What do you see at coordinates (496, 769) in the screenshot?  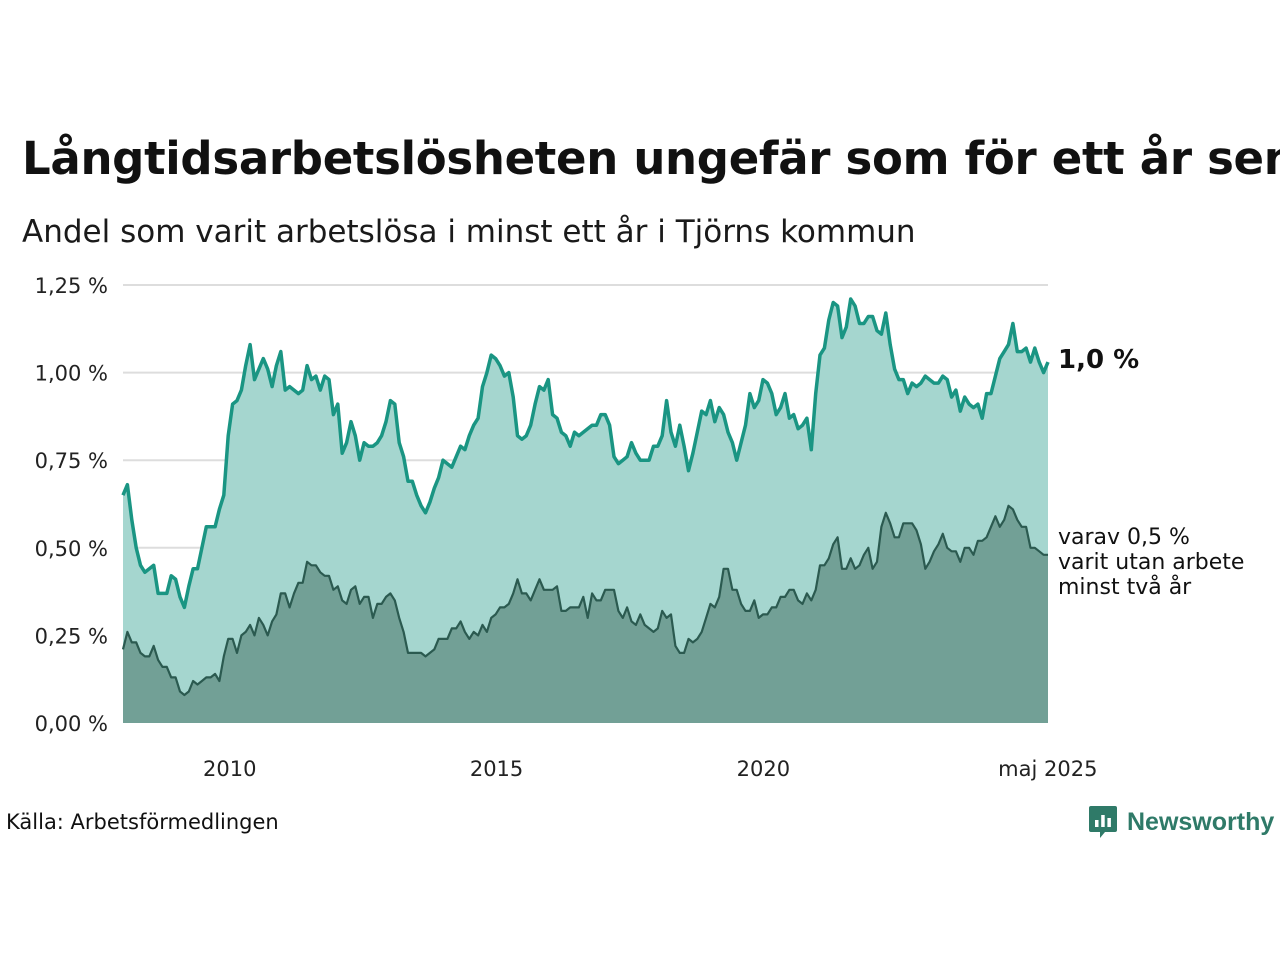 I see `x-tick-label: 2015` at bounding box center [496, 769].